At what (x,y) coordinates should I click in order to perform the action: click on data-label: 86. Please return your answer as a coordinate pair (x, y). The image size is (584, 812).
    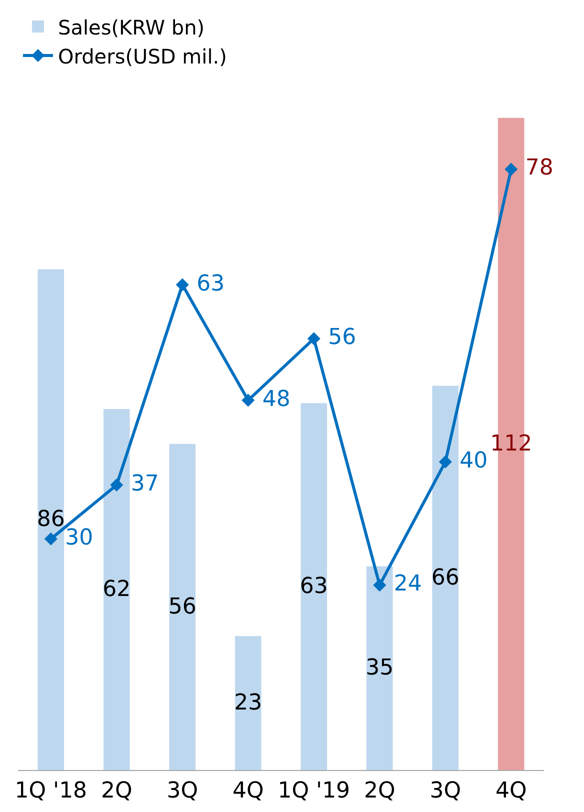
    Looking at the image, I should click on (50, 519).